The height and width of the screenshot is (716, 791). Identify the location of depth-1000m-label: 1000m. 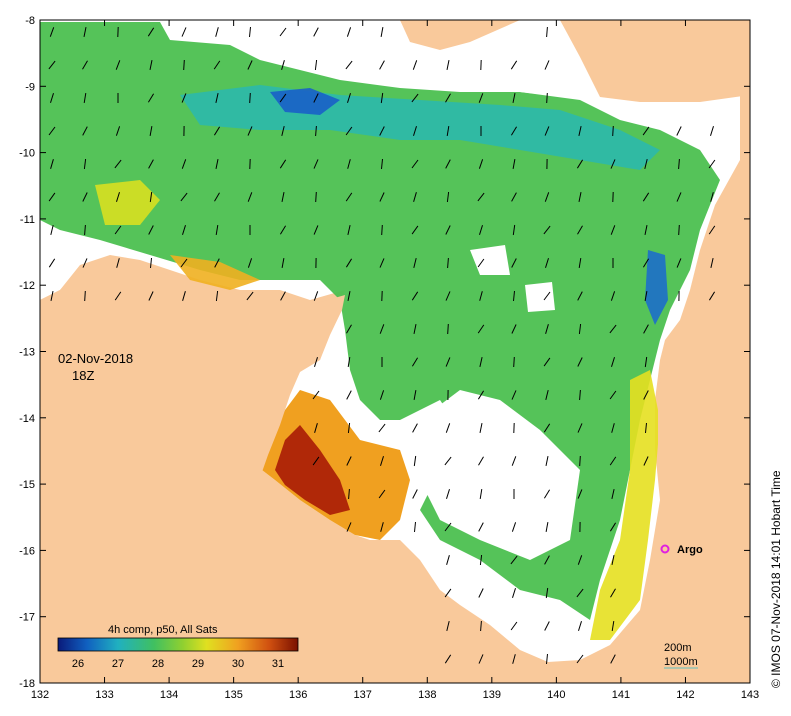
(681, 662).